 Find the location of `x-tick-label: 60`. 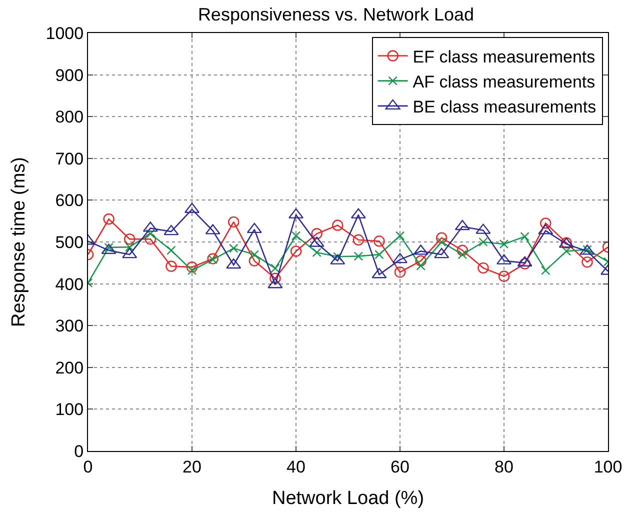

x-tick-label: 60 is located at coordinates (400, 466).